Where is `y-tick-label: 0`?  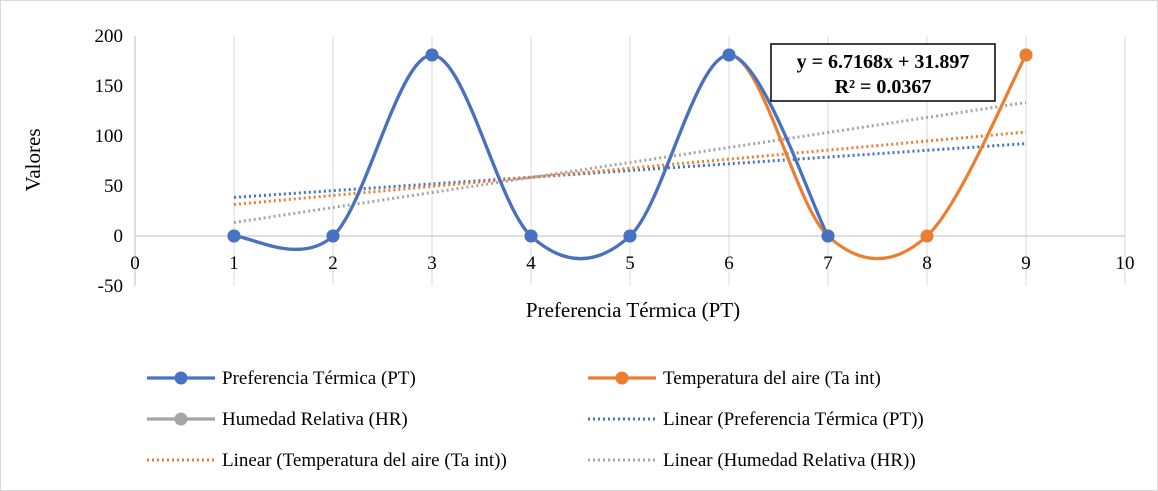
y-tick-label: 0 is located at coordinates (119, 236).